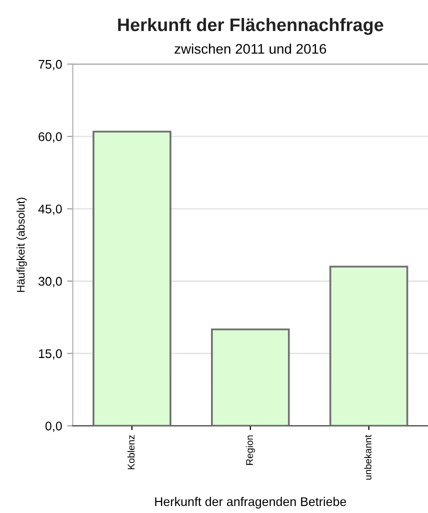  Describe the element at coordinates (50, 65) in the screenshot. I see `y-tick-label: 75,0` at that location.